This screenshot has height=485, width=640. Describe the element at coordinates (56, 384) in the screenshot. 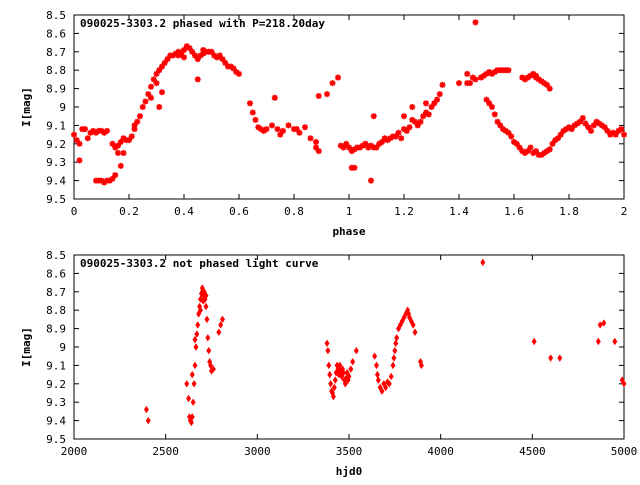

I see `y-tick-label: 9.2` at that location.